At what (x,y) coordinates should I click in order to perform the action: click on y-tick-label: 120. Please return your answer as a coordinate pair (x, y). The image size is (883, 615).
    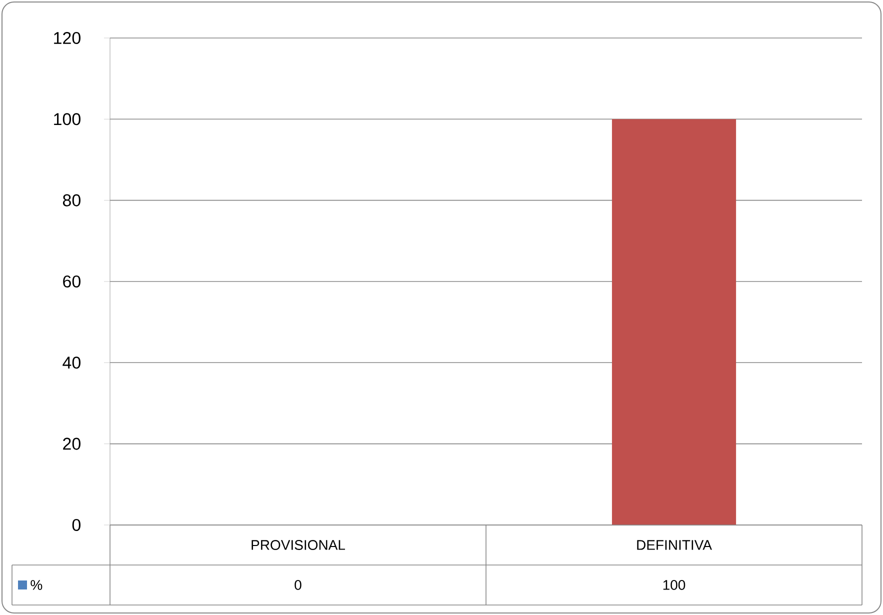
    Looking at the image, I should click on (67, 38).